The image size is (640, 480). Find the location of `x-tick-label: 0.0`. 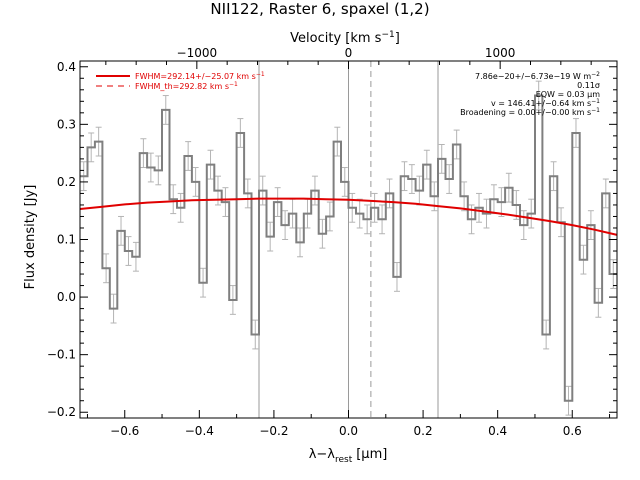

x-tick-label: 0.0 is located at coordinates (348, 431).